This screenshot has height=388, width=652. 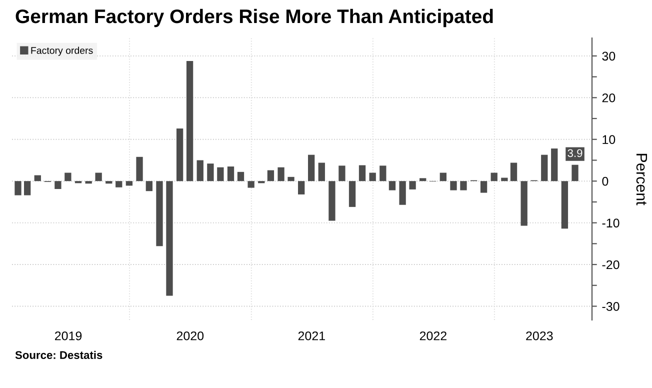 I want to click on legend-label: Factory orders, so click(x=62, y=51).